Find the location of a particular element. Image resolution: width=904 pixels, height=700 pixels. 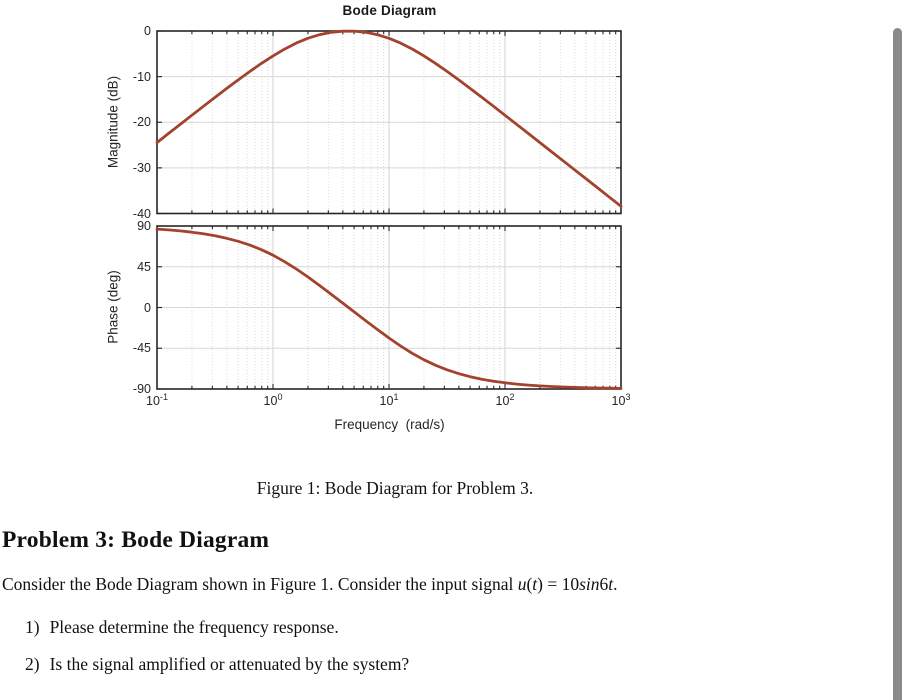

magnitude-plot is located at coordinates (389, 122).